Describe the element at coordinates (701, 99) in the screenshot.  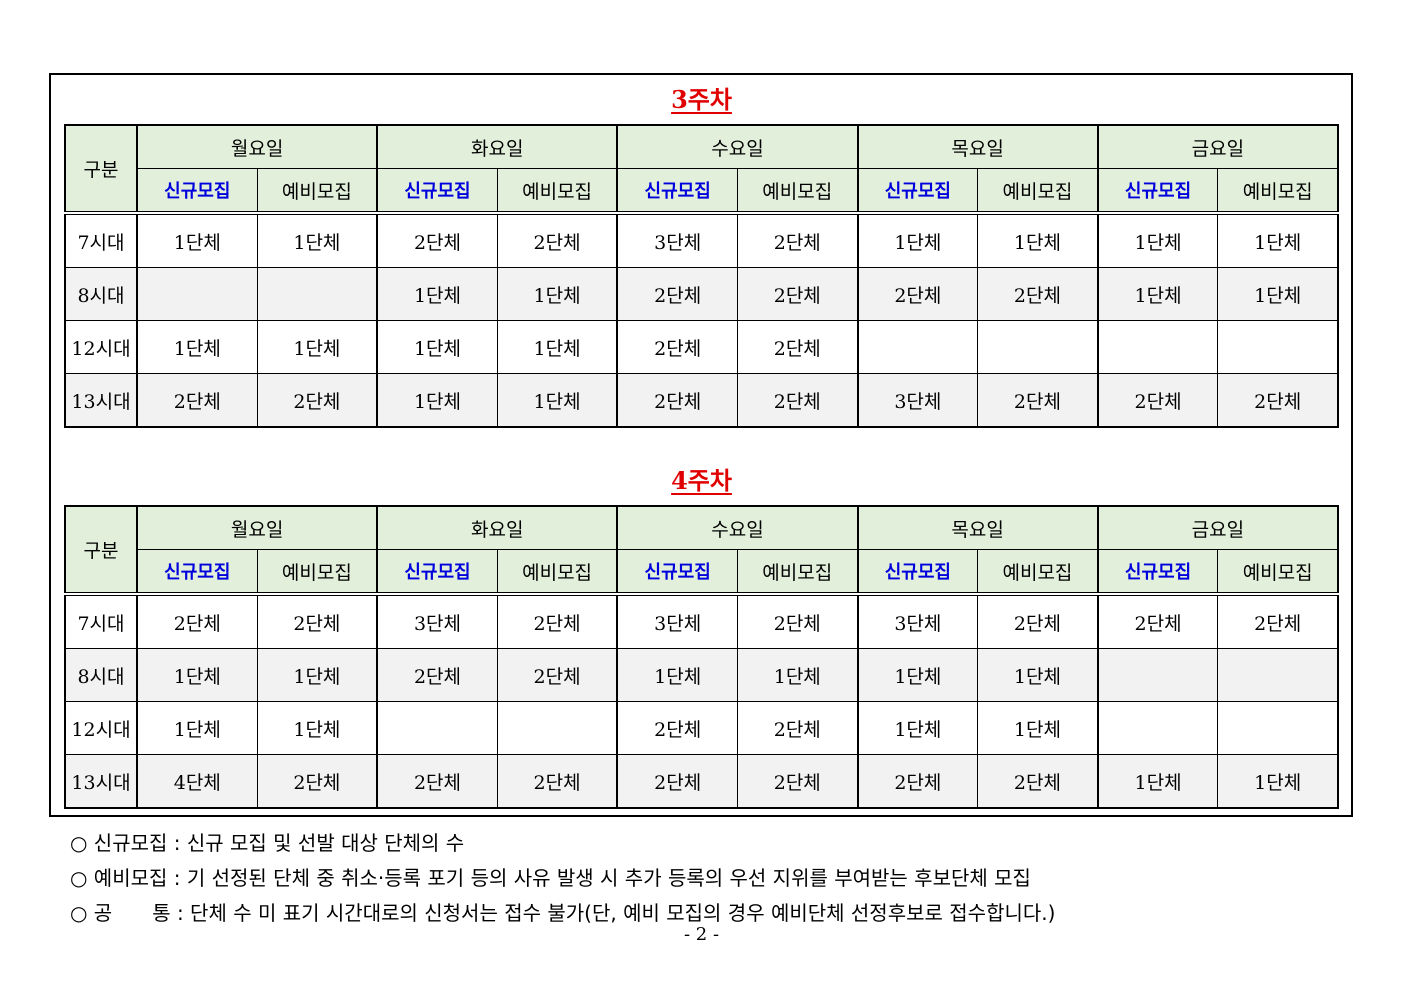
I see `week-title: 3주차` at that location.